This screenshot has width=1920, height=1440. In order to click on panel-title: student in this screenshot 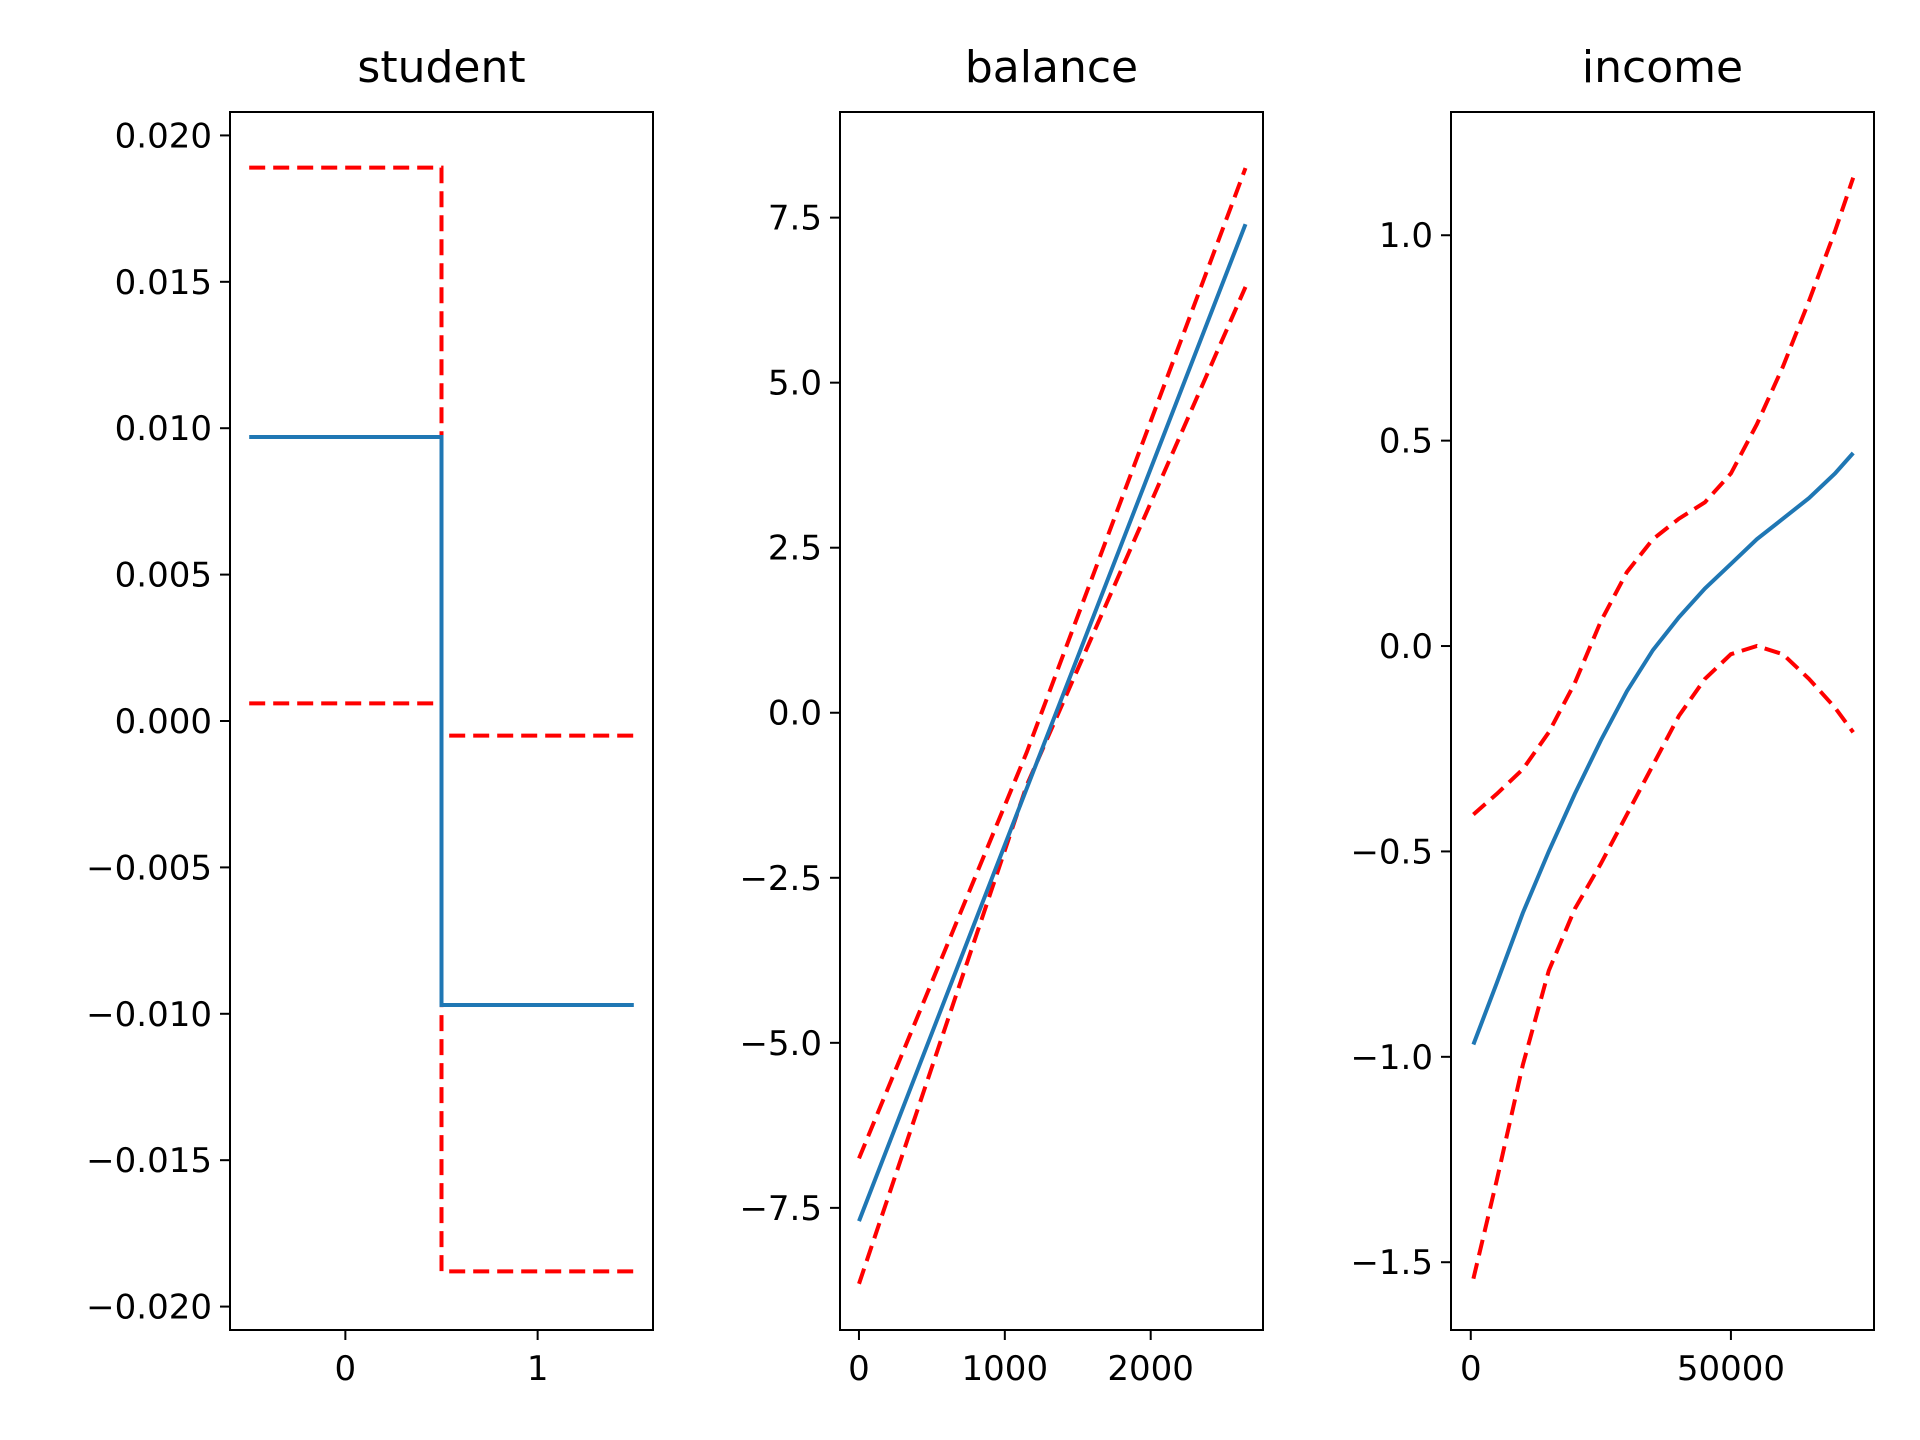, I will do `click(441, 67)`.